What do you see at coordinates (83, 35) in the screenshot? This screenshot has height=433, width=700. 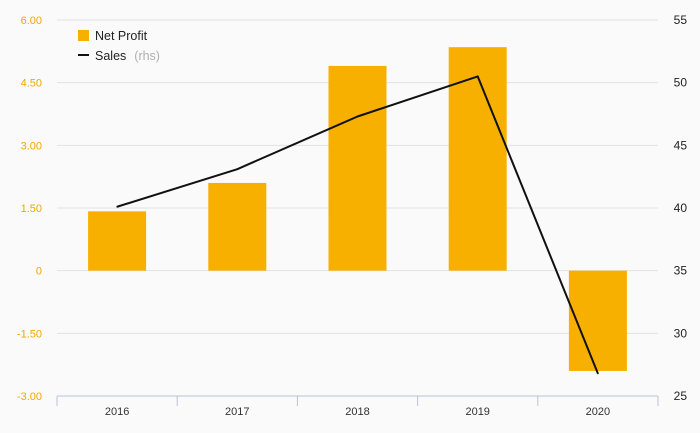 I see `legend-swatch-net-profit` at bounding box center [83, 35].